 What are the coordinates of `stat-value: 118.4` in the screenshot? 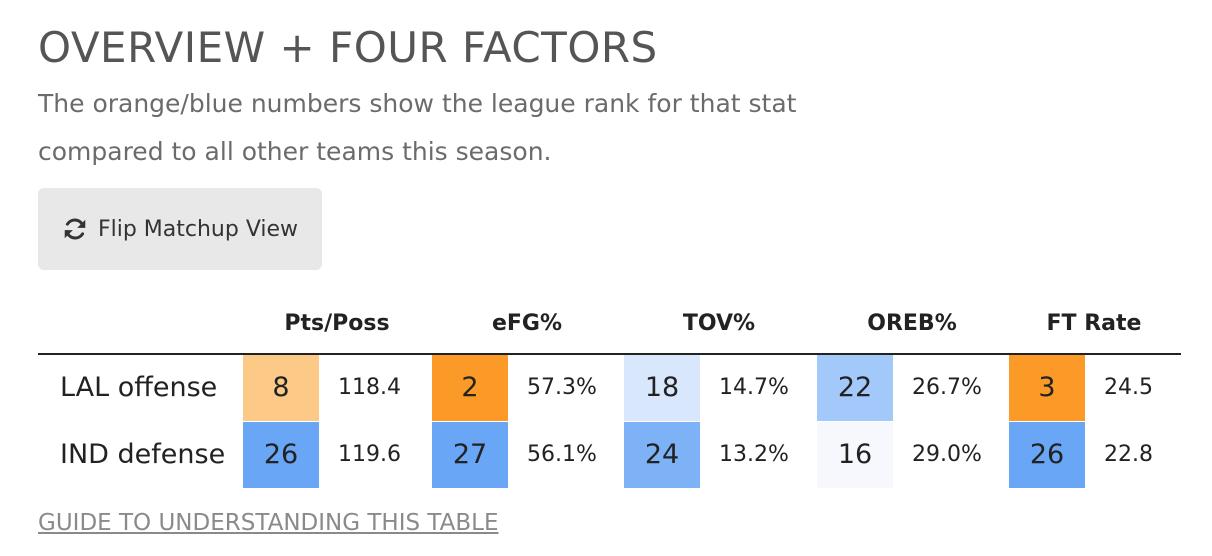 It's located at (369, 387).